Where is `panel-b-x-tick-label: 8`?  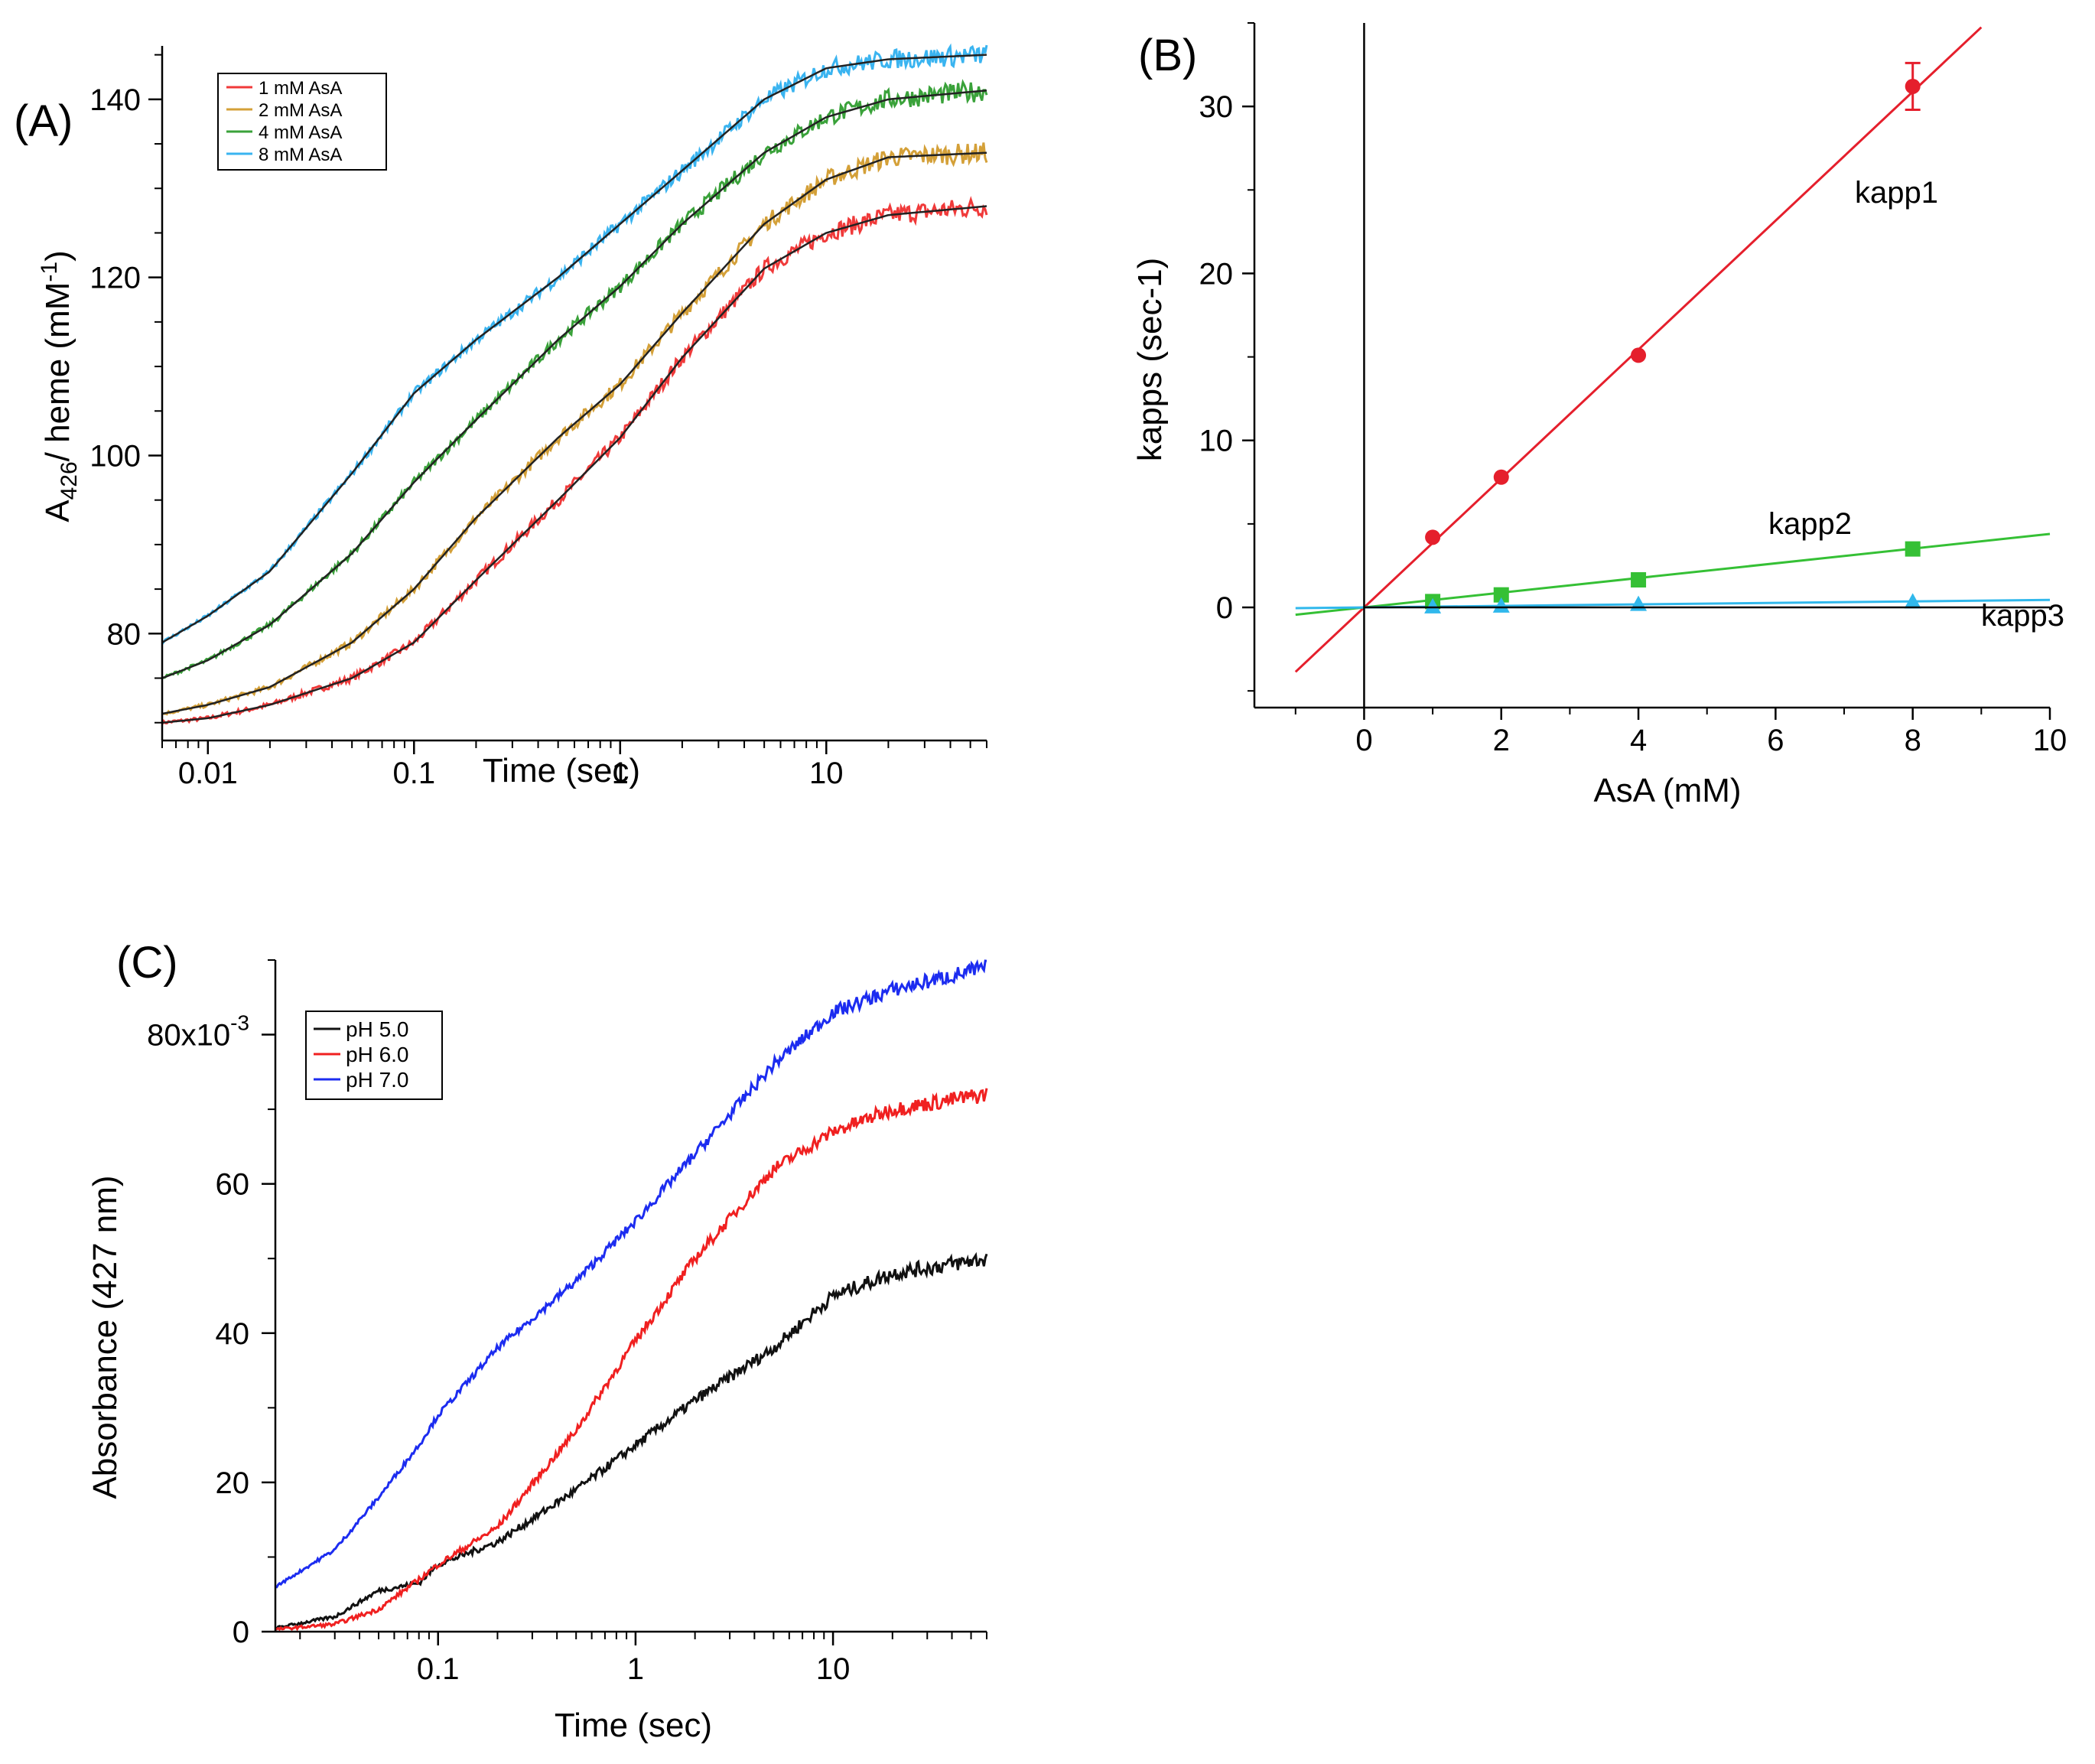
panel-b-x-tick-label: 8 is located at coordinates (1913, 741).